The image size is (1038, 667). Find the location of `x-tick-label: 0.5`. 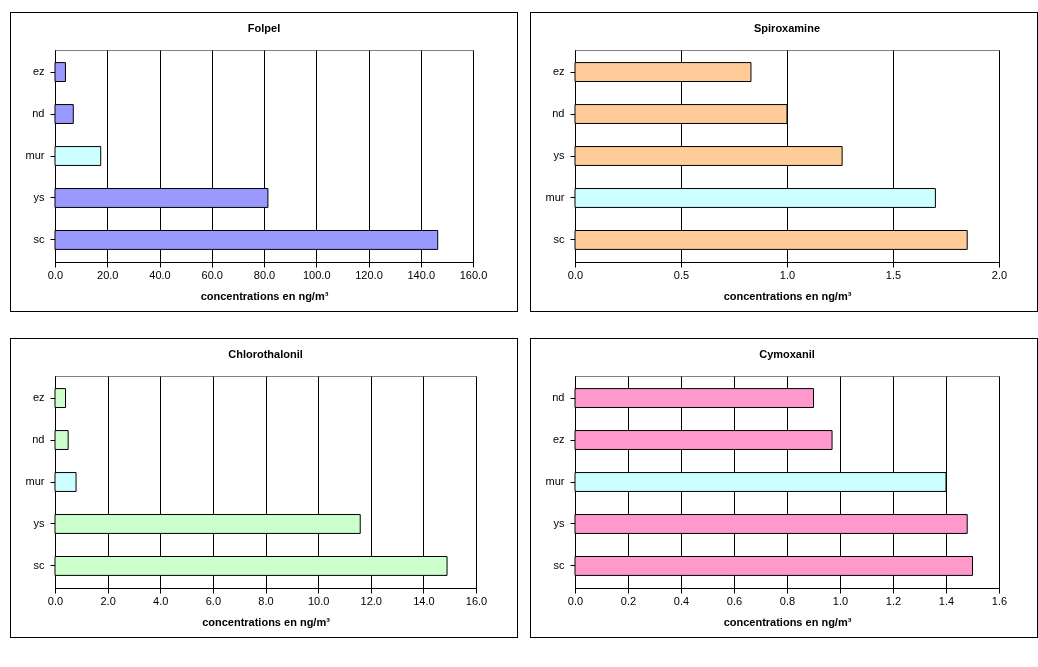

x-tick-label: 0.5 is located at coordinates (681, 274).